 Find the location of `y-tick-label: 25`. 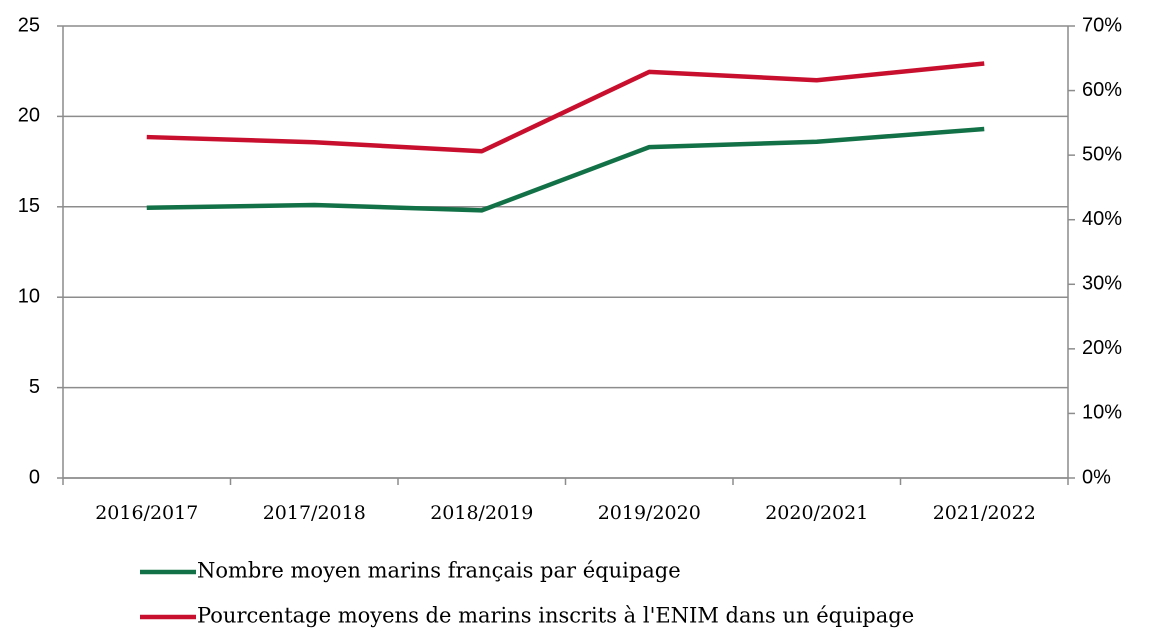

y-tick-label: 25 is located at coordinates (29, 25).